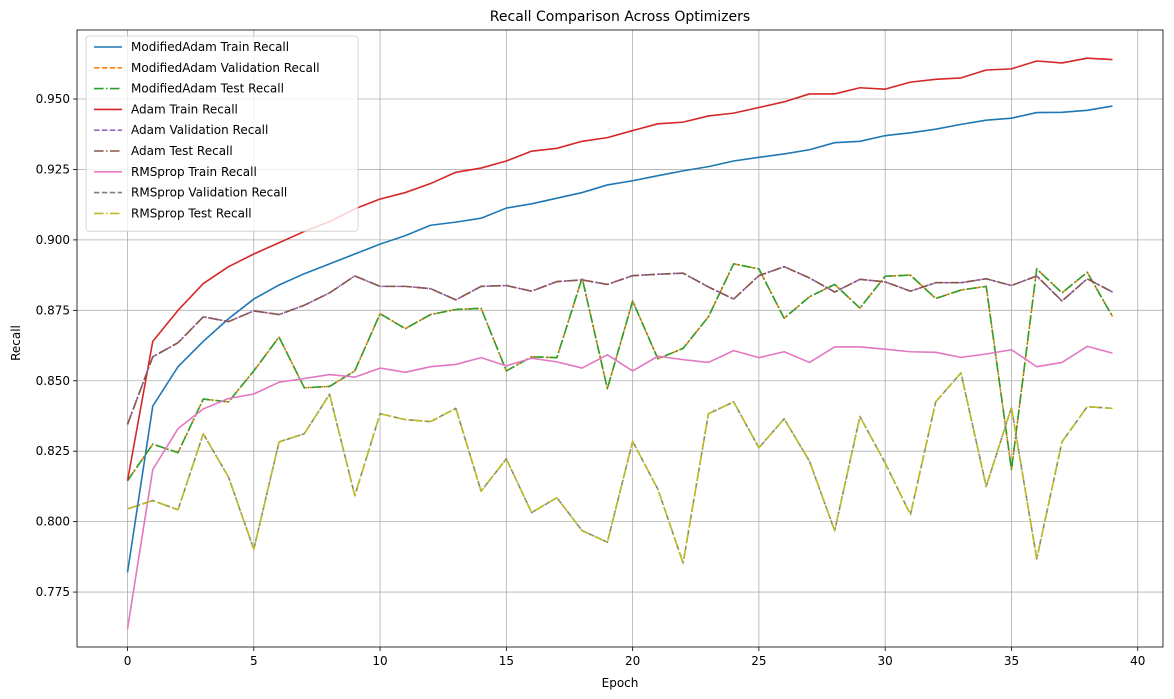 The height and width of the screenshot is (699, 1174). Describe the element at coordinates (620, 683) in the screenshot. I see `x-axis-label: Epoch` at that location.